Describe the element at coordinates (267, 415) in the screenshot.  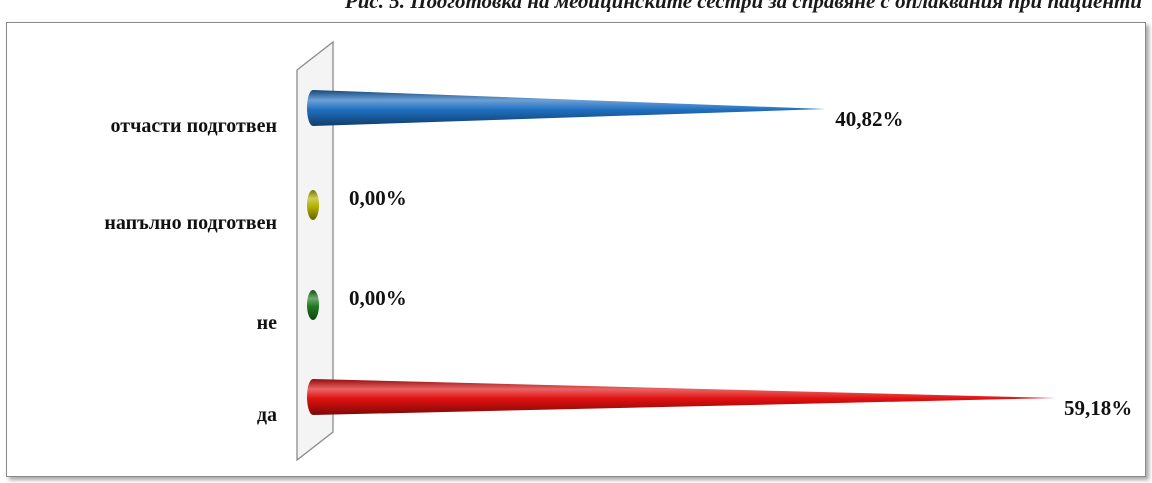
I see `category-label: да` at that location.